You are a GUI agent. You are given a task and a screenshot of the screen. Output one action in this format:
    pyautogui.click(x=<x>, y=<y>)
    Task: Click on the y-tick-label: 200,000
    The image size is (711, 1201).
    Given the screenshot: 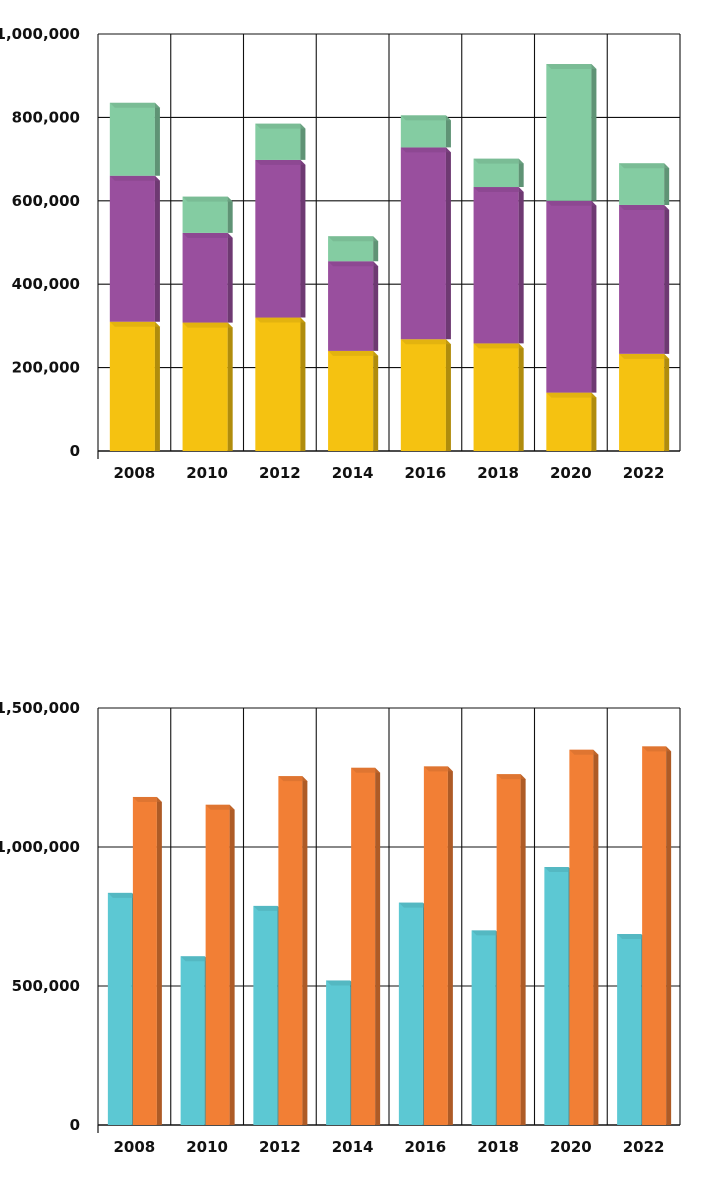 What is the action you would take?
    pyautogui.click(x=46, y=368)
    